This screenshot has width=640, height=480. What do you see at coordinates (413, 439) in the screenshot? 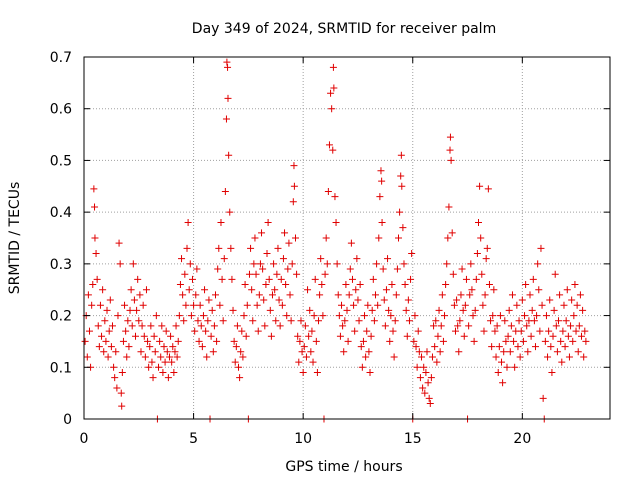
I see `x-tick-label: 15` at bounding box center [413, 439].